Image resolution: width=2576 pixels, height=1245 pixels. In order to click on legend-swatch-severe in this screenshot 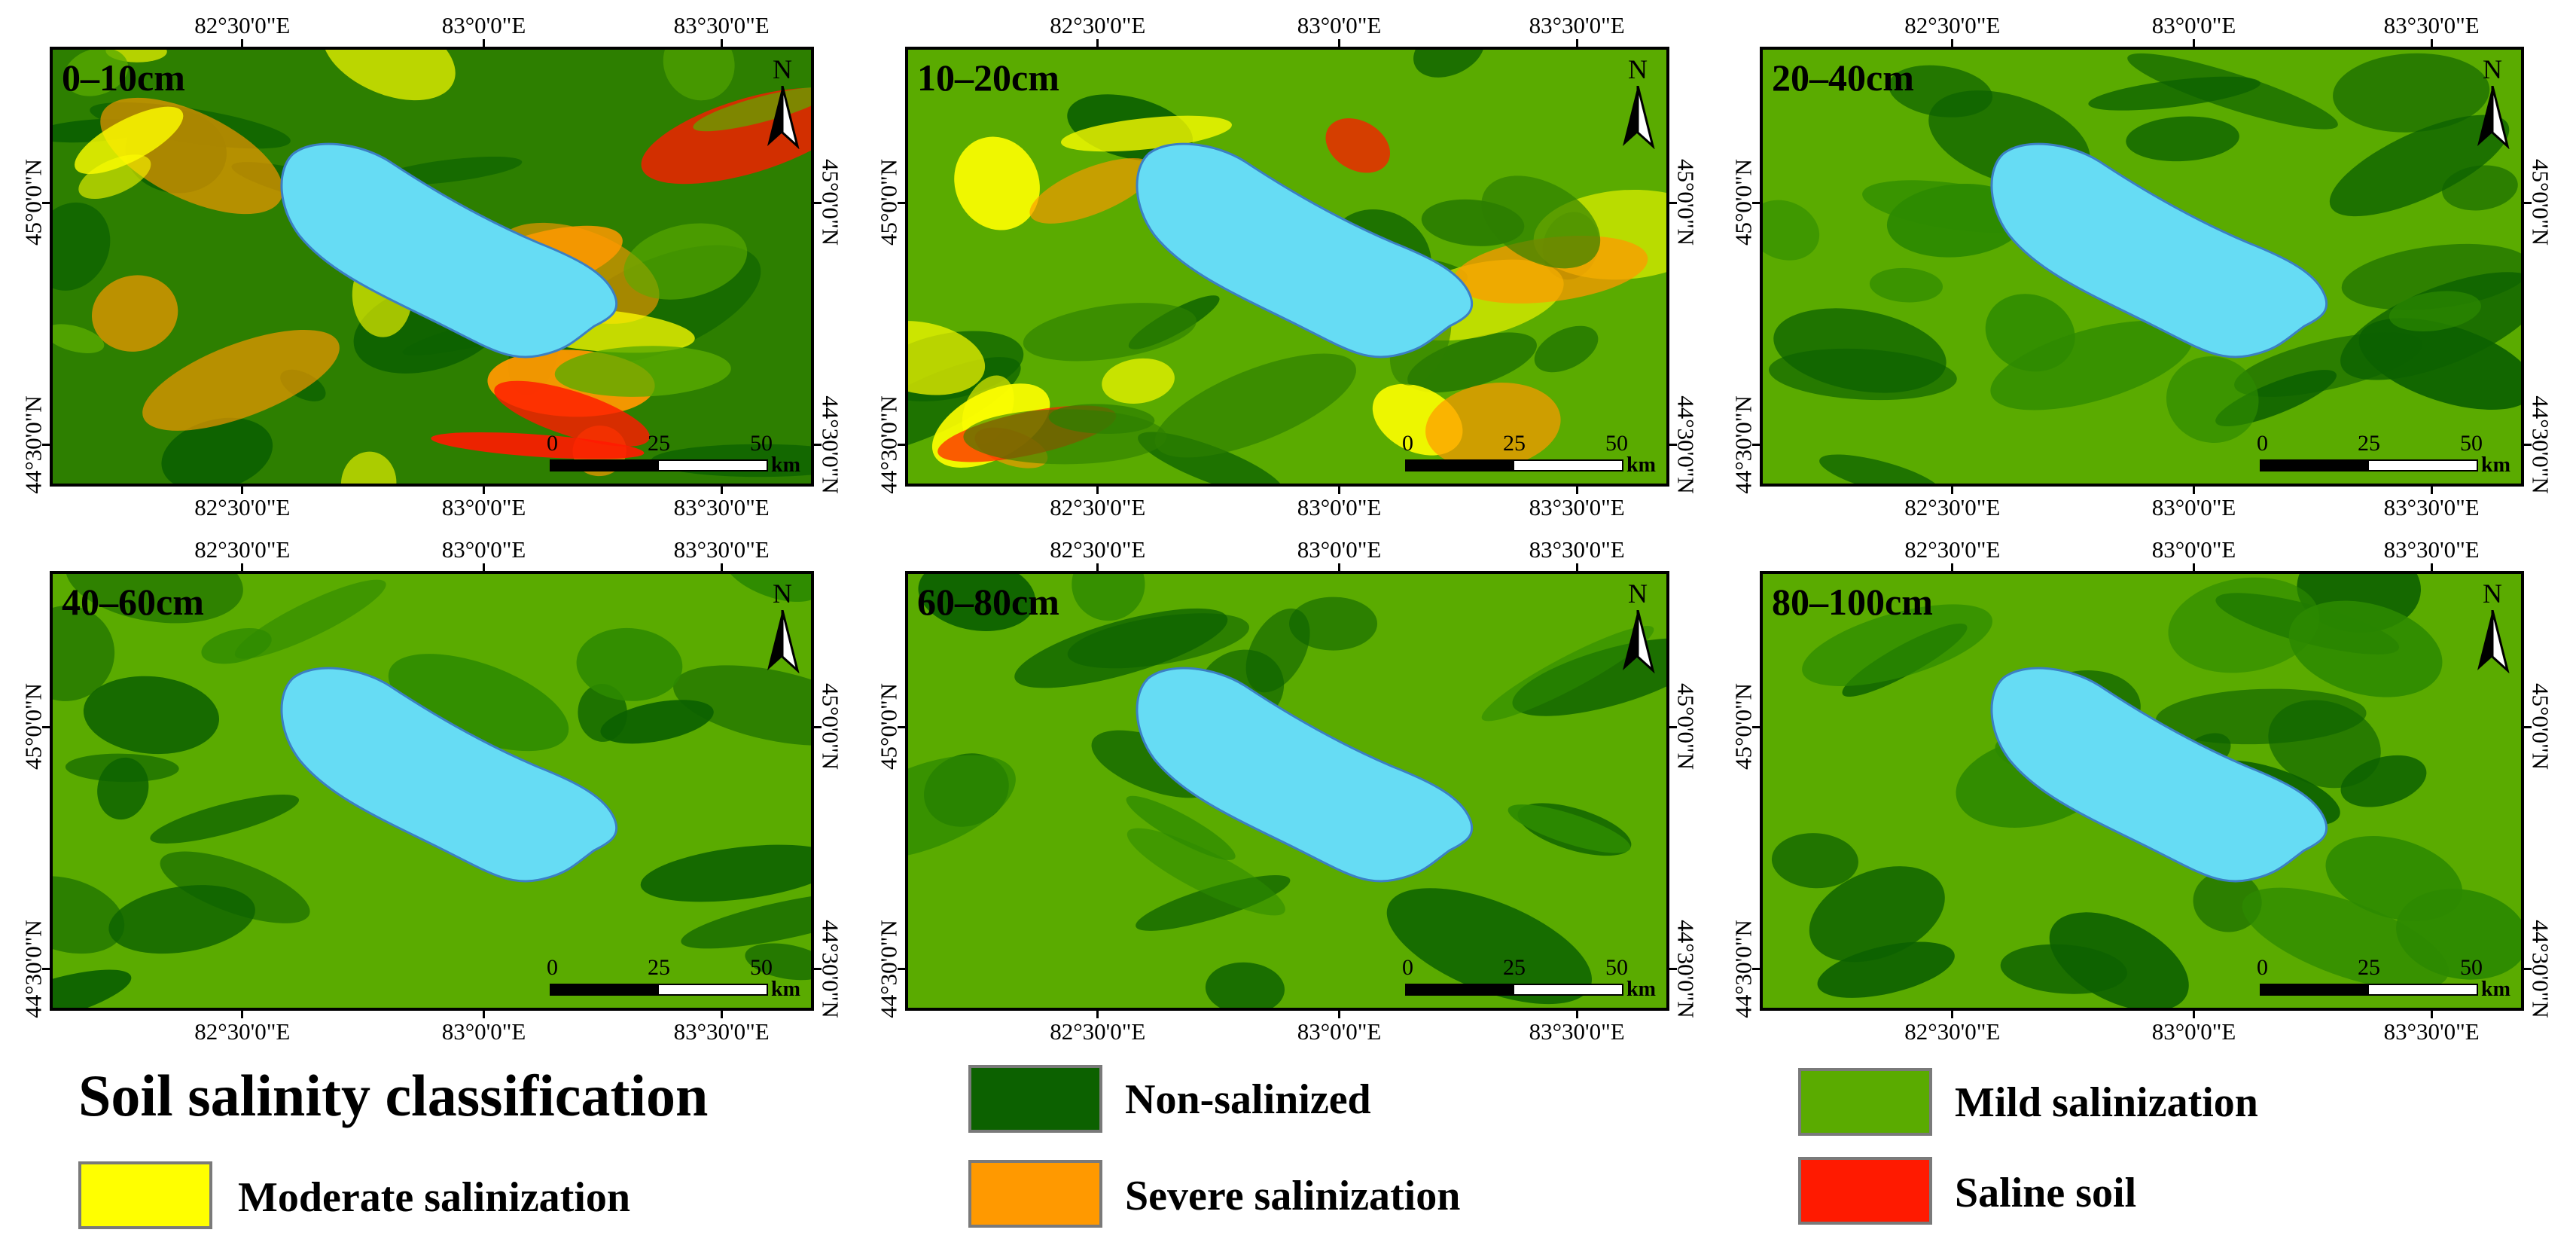, I will do `click(1035, 1194)`.